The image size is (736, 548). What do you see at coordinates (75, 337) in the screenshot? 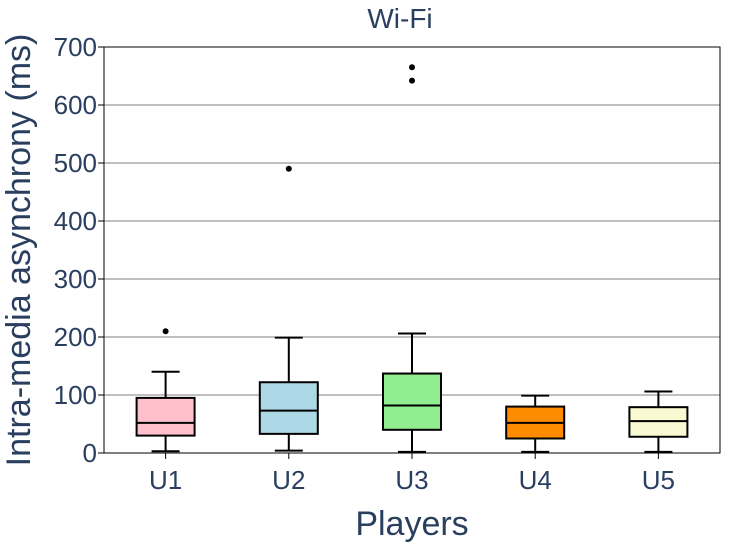
I see `y-tick-label: 200` at bounding box center [75, 337].